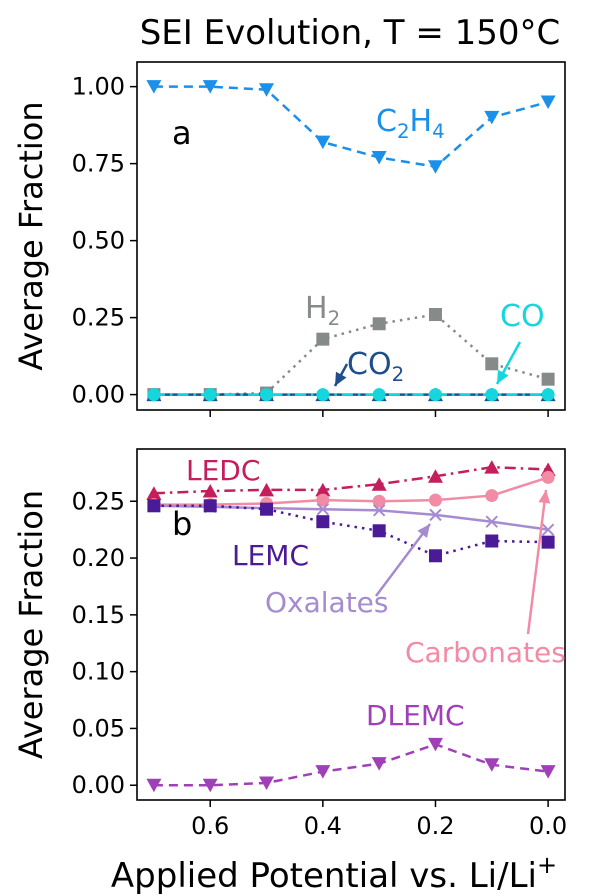  Describe the element at coordinates (485, 652) in the screenshot. I see `series-label-carbonates: Carbonates` at that location.